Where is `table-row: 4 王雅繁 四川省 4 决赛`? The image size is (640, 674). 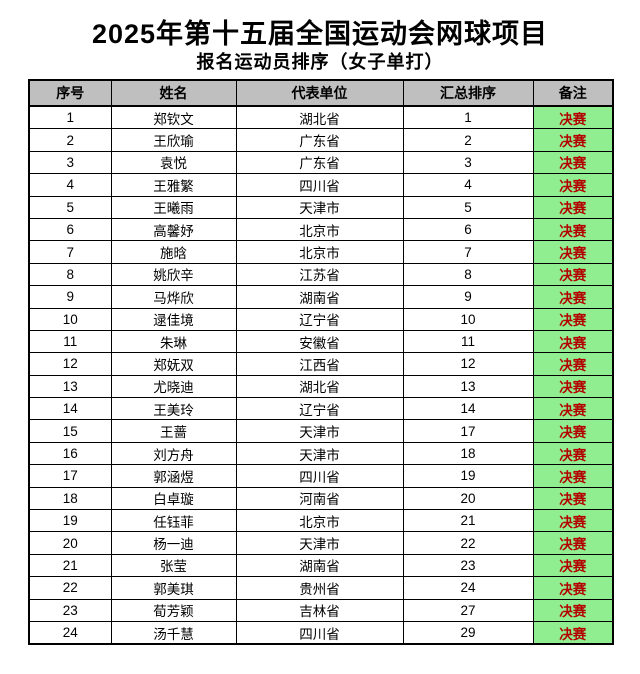
table-row: 4 王雅繁 四川省 4 决赛 is located at coordinates (321, 185).